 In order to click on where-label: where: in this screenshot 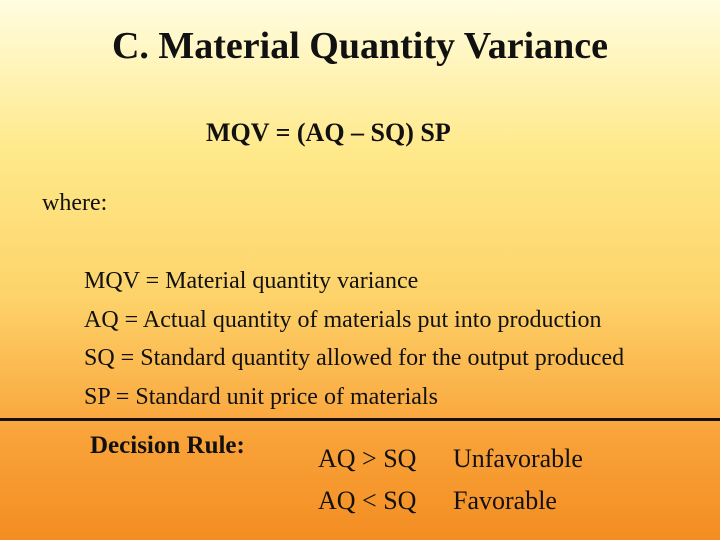, I will do `click(75, 203)`.